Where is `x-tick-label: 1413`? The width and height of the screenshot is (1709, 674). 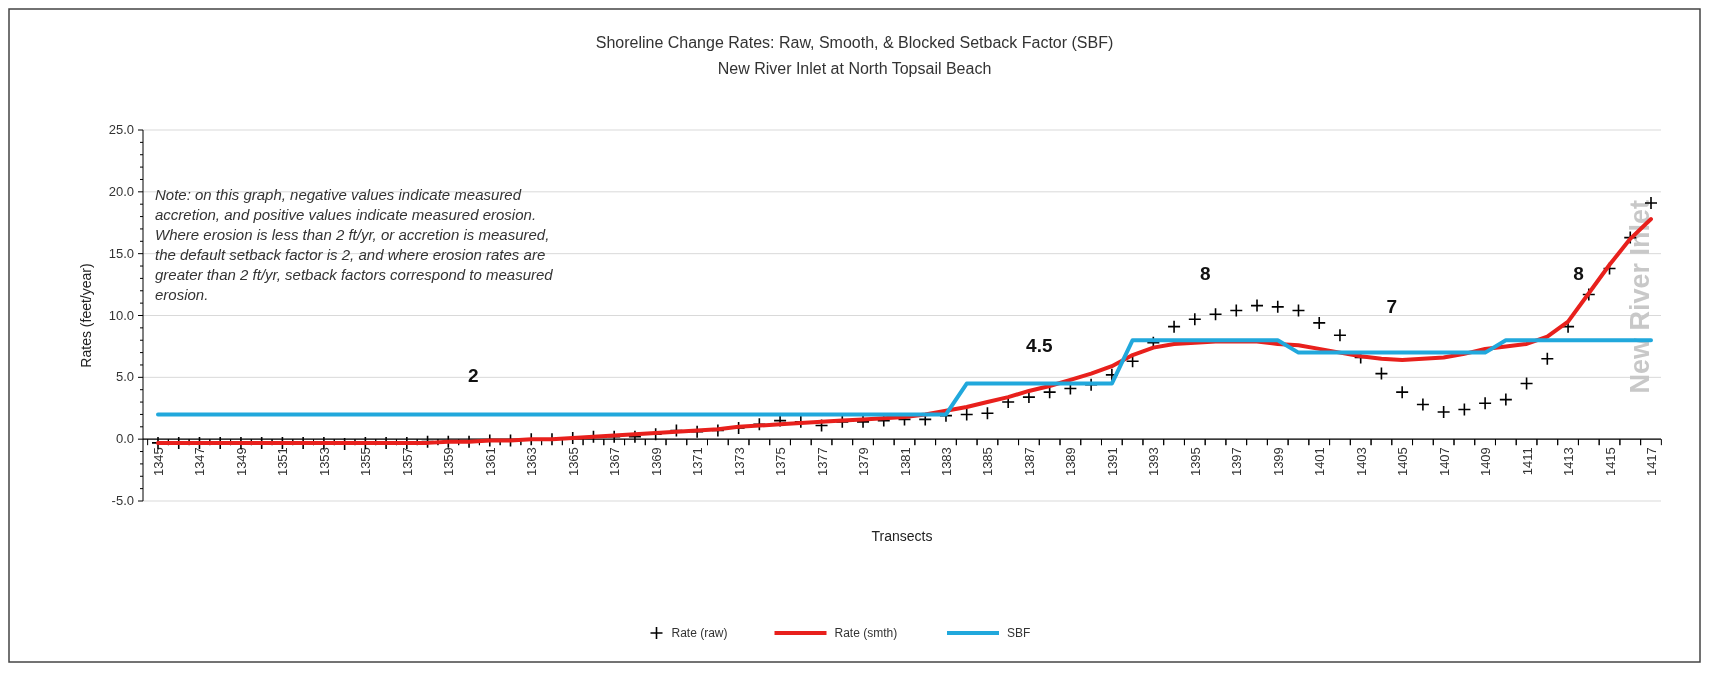 x-tick-label: 1413 is located at coordinates (1569, 462).